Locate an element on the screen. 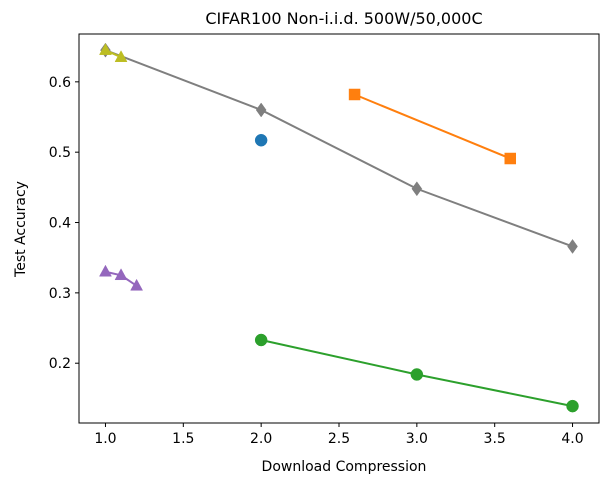 The height and width of the screenshot is (482, 607). chart-title: CIFAR100 Non-i.i.d. 500W/50,000C is located at coordinates (343, 18).